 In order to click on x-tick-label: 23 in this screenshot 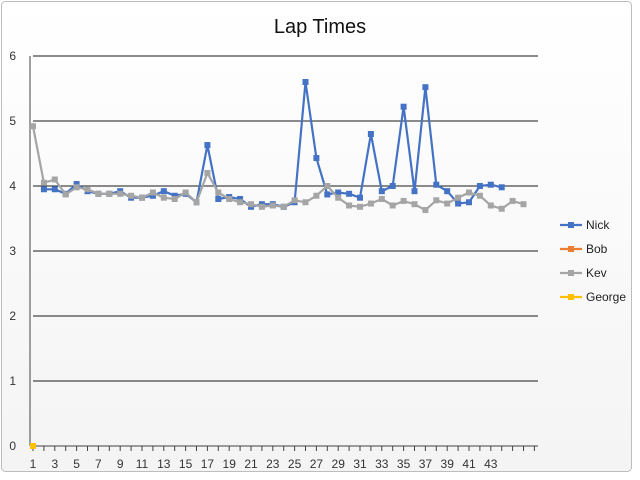, I will do `click(273, 464)`.